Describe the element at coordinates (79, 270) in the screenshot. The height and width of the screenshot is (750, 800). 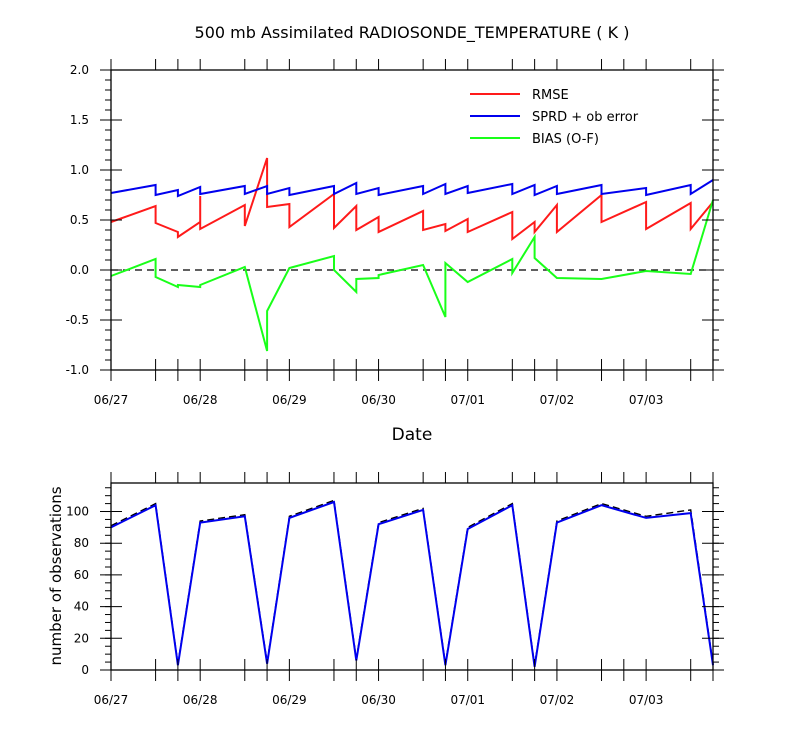
I see `top-y-tick-label: 0.0` at that location.